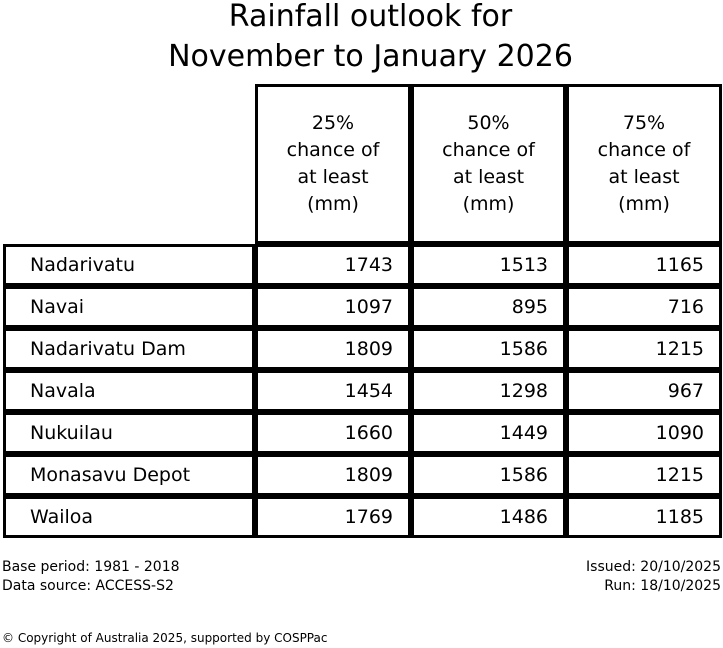  What do you see at coordinates (88, 586) in the screenshot?
I see `data-source-text: Data source: ACCESS-S2` at bounding box center [88, 586].